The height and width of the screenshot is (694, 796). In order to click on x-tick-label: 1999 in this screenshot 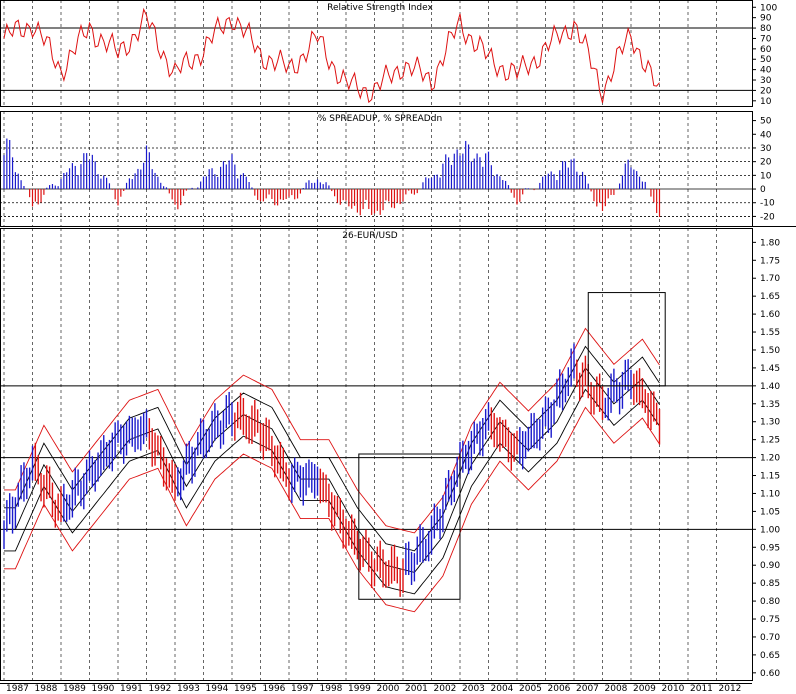, I will do `click(359, 689)`.